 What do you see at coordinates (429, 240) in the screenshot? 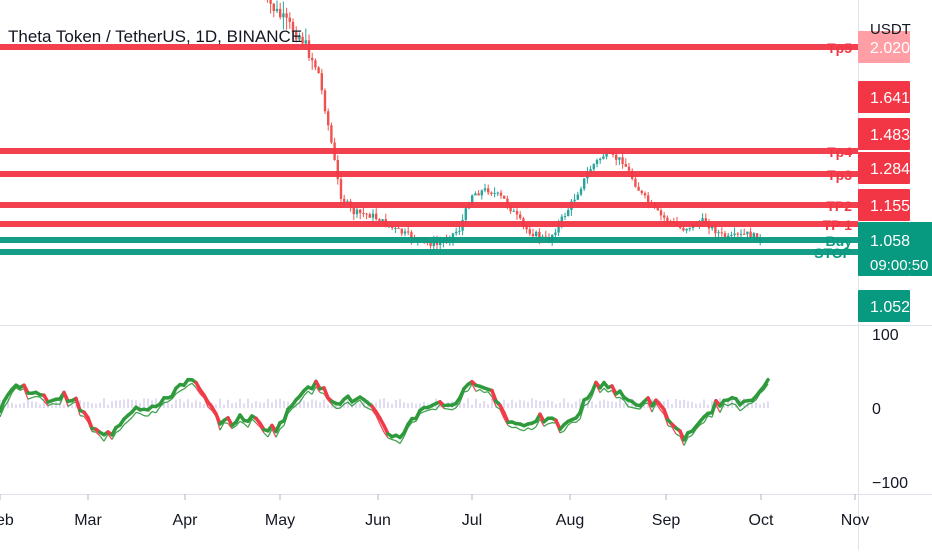
I see `level-line-buy` at bounding box center [429, 240].